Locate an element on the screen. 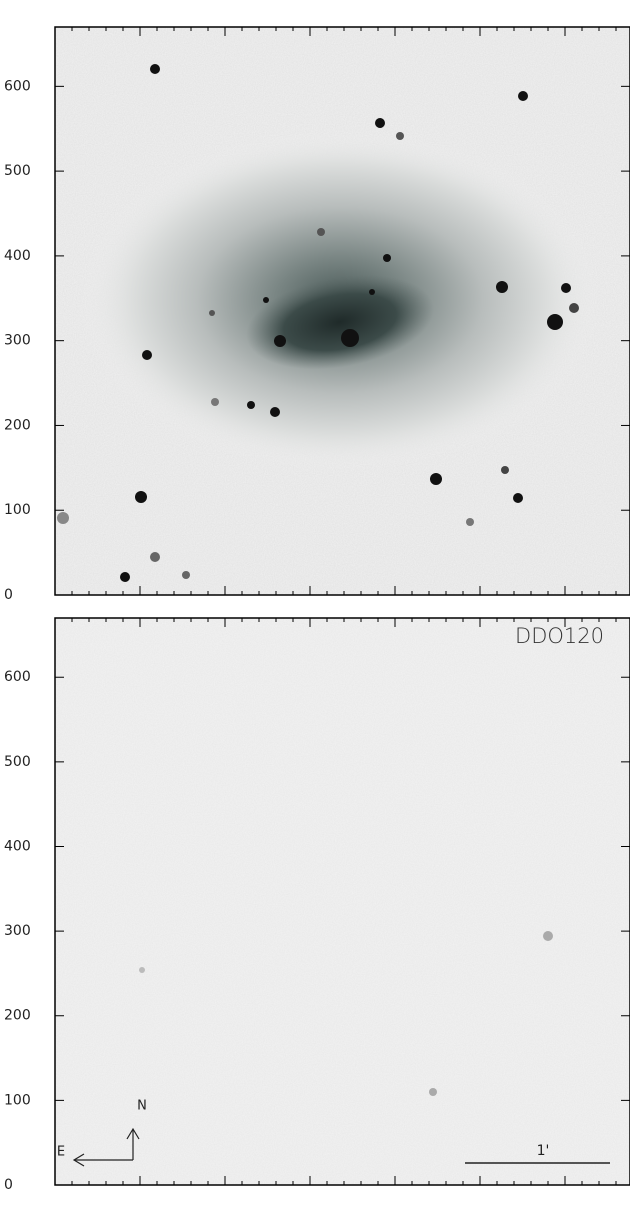 This screenshot has width=630, height=1226. compass-north: N is located at coordinates (142, 1106).